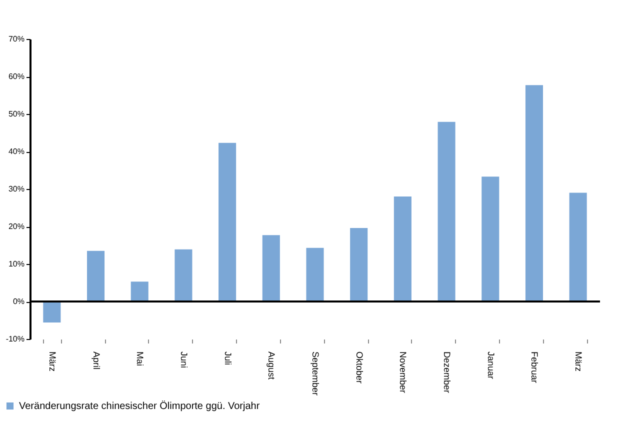 Image resolution: width=618 pixels, height=430 pixels. I want to click on x-tick-label: Dezember, so click(447, 373).